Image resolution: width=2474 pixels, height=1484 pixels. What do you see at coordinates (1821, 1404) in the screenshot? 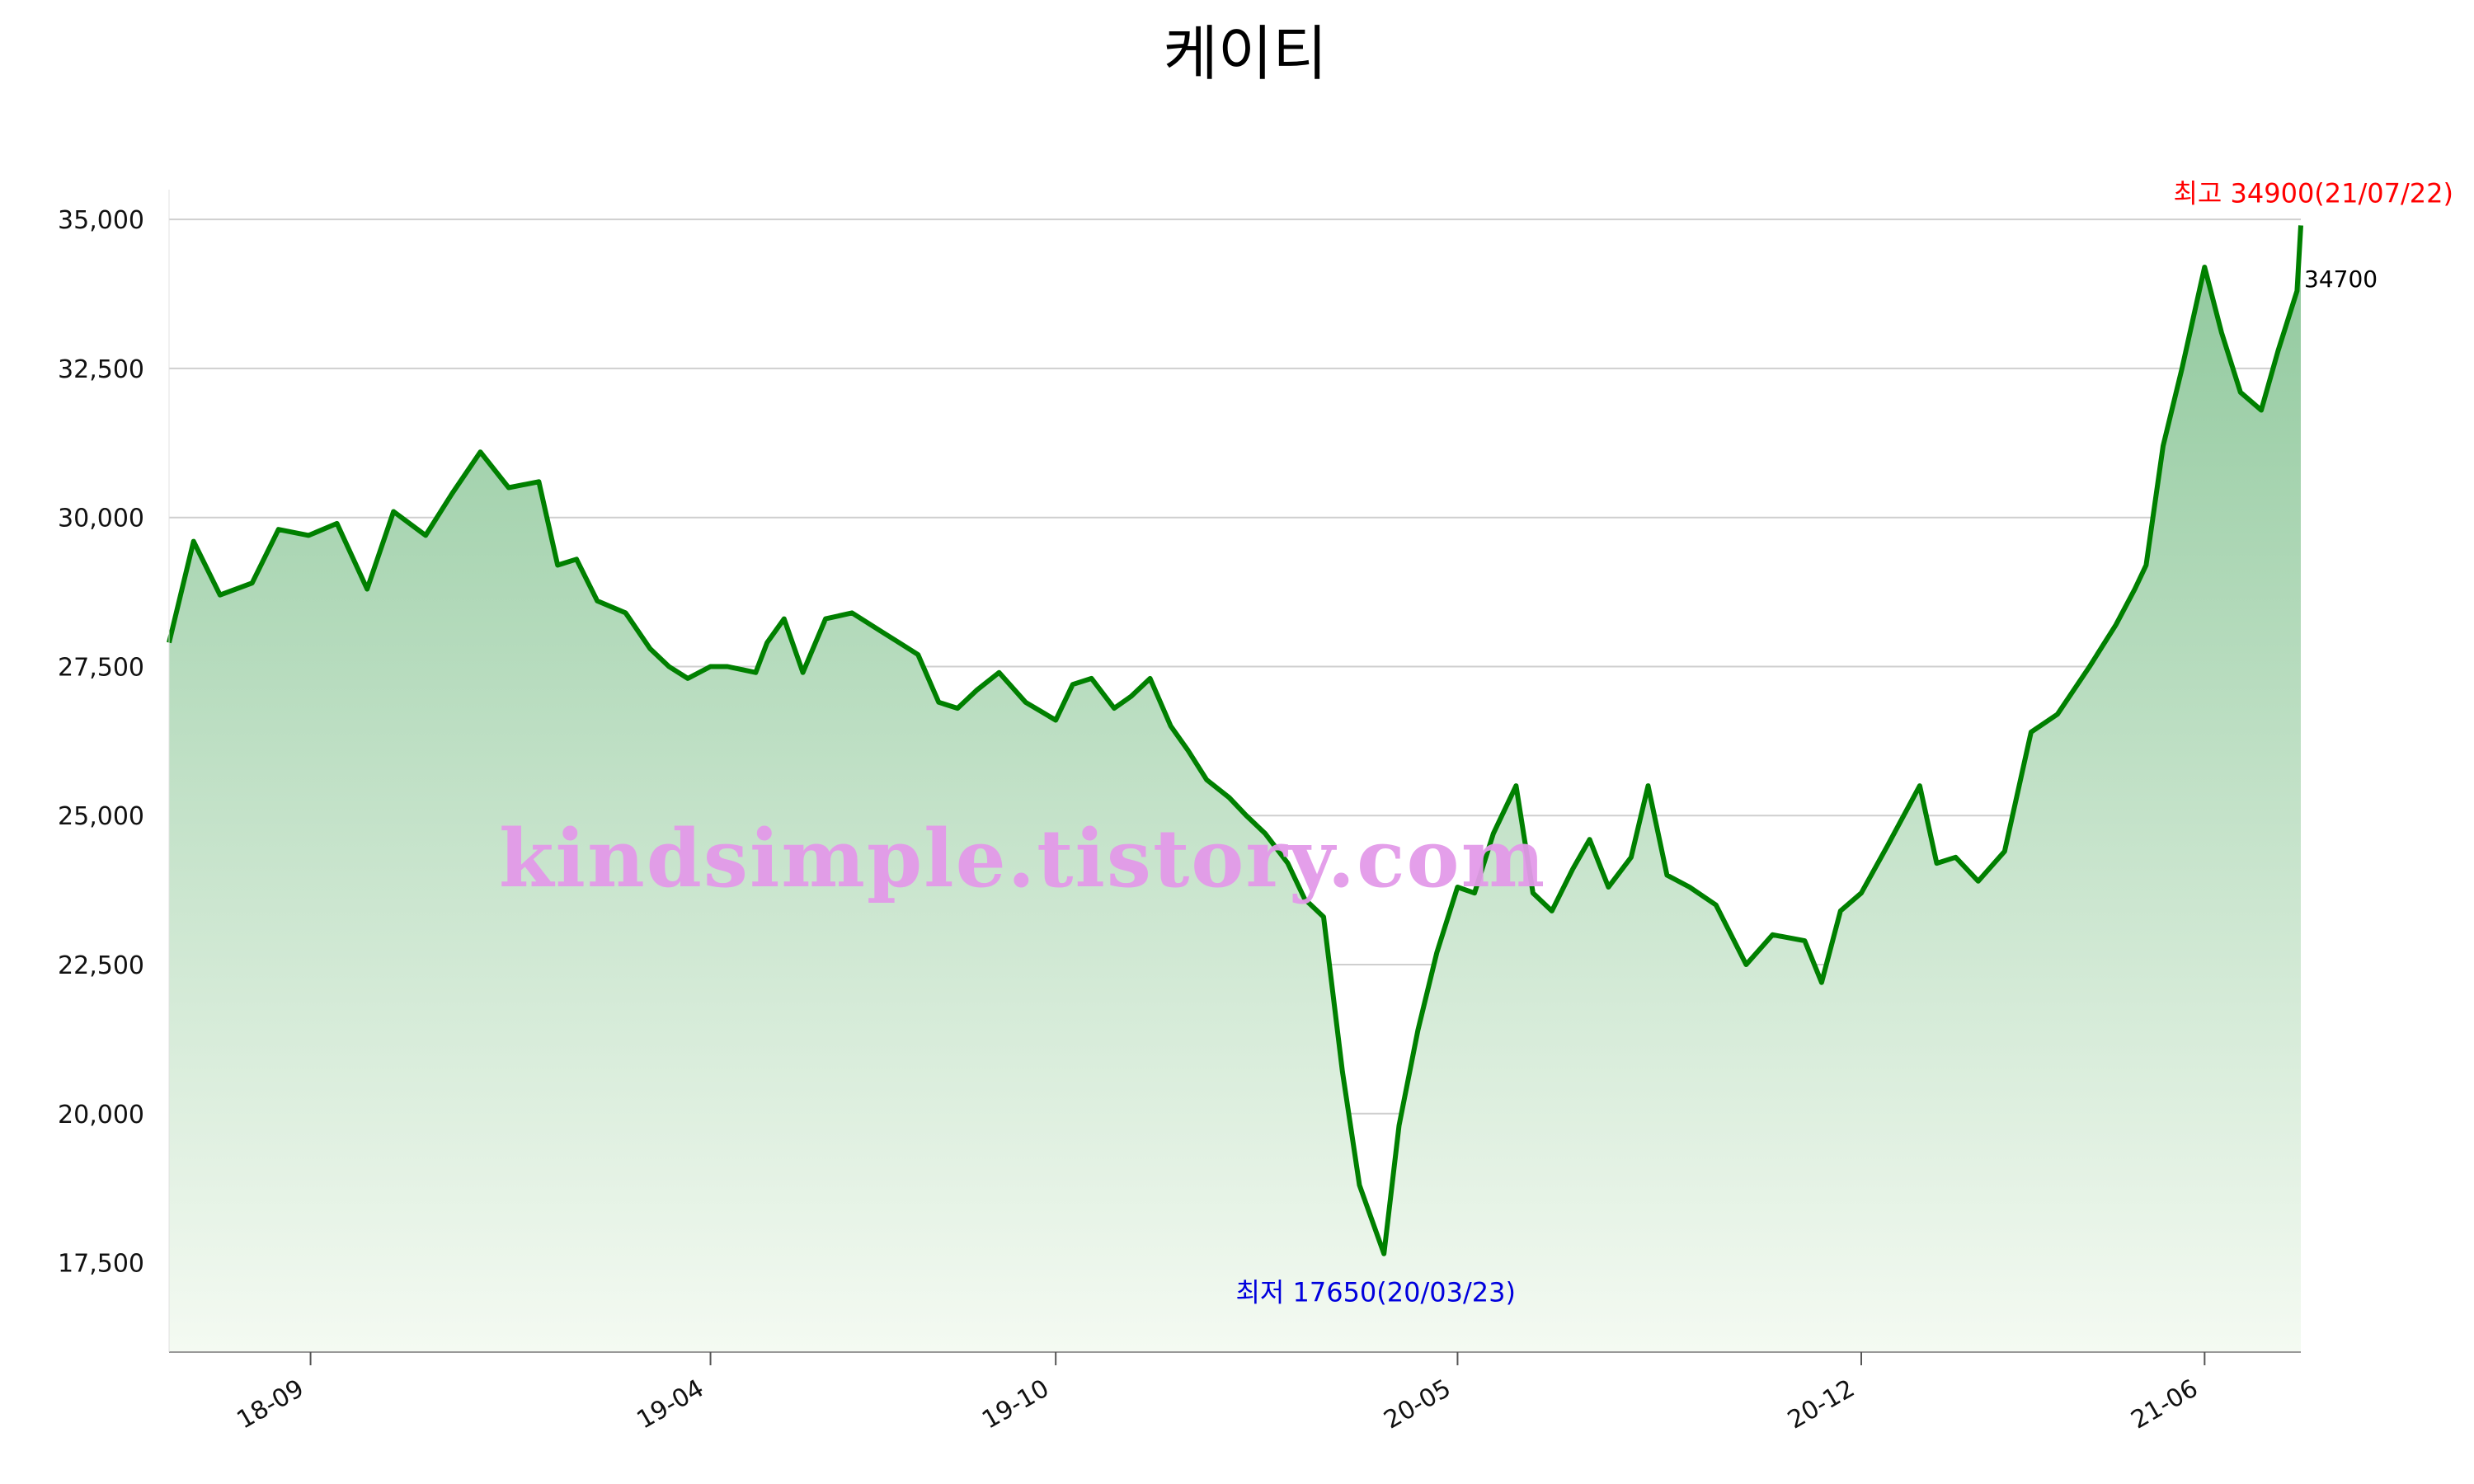
I see `x-tick-label: 20-12` at bounding box center [1821, 1404].